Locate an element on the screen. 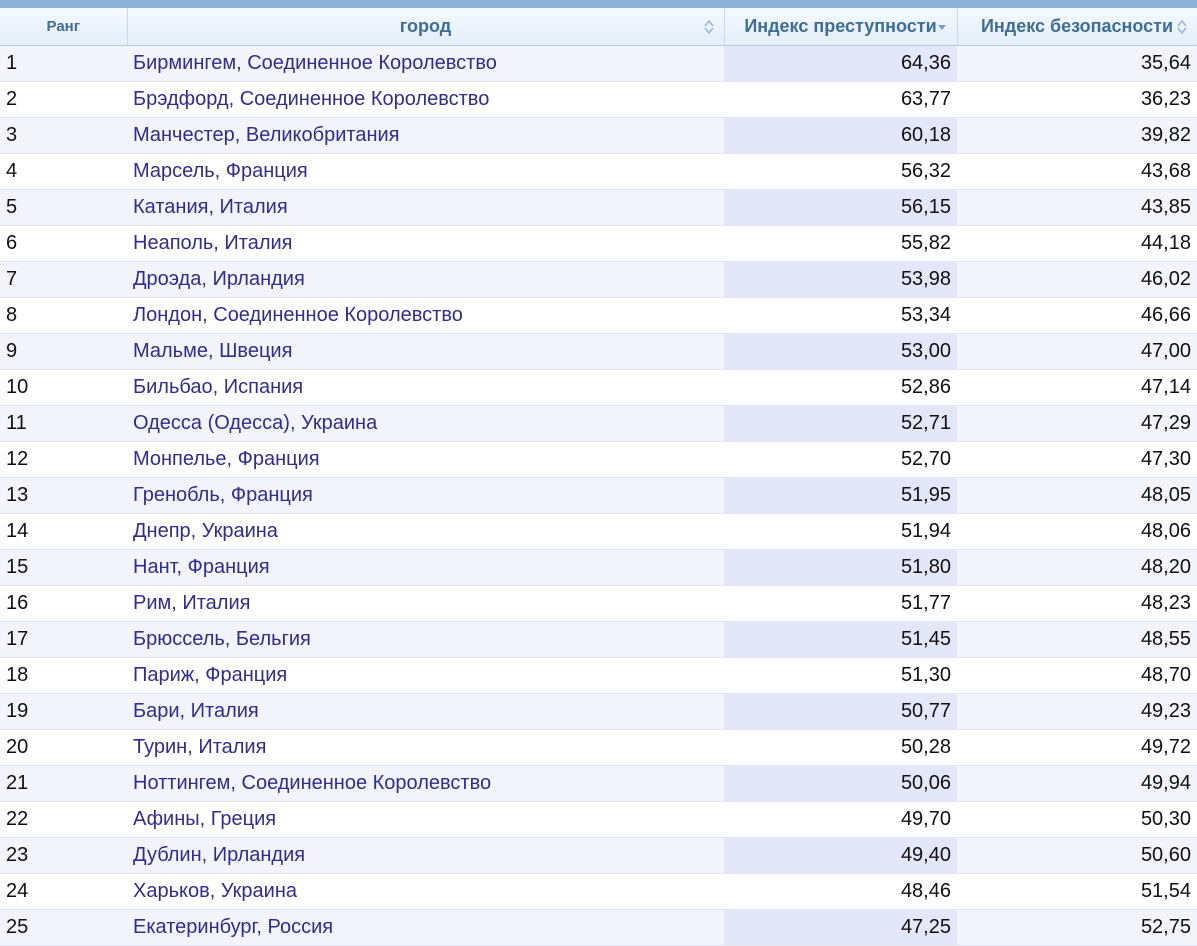 The width and height of the screenshot is (1197, 946). safety-index-cell: 51,54 is located at coordinates (1077, 891).